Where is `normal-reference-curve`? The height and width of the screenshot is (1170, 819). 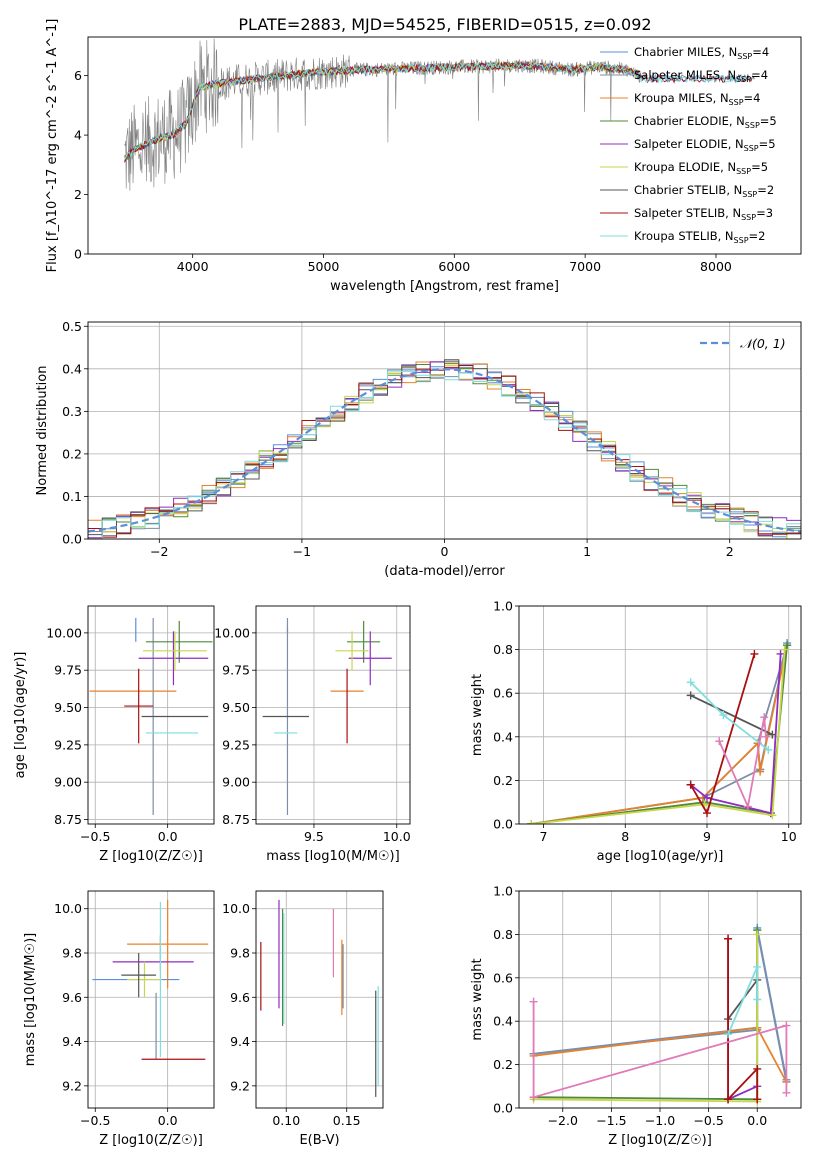
normal-reference-curve is located at coordinates (444, 450).